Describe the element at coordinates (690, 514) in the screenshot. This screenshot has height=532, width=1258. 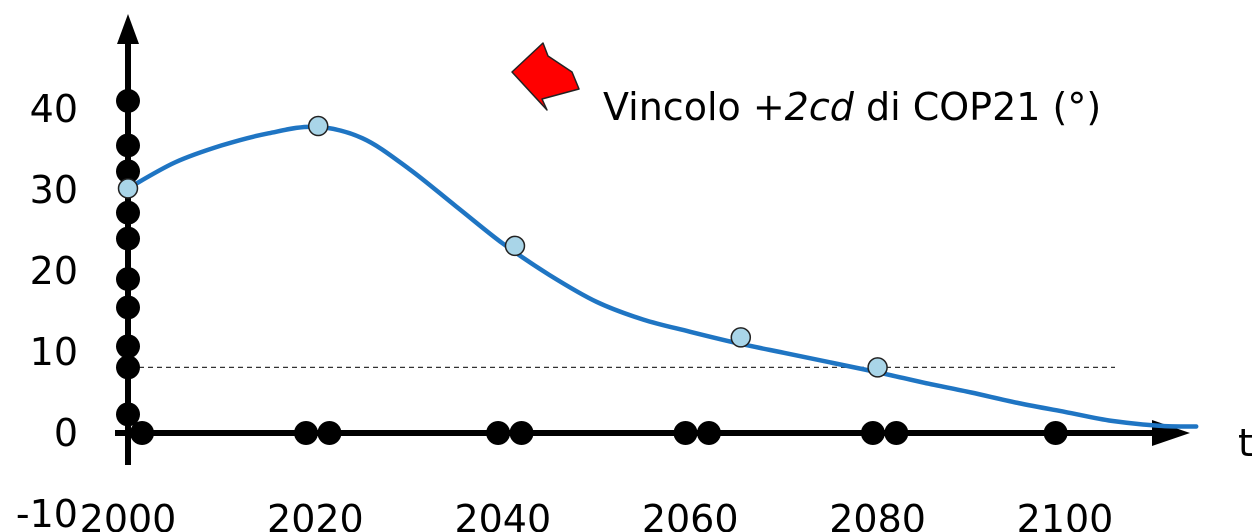
I see `x-tick-label: 2060` at that location.